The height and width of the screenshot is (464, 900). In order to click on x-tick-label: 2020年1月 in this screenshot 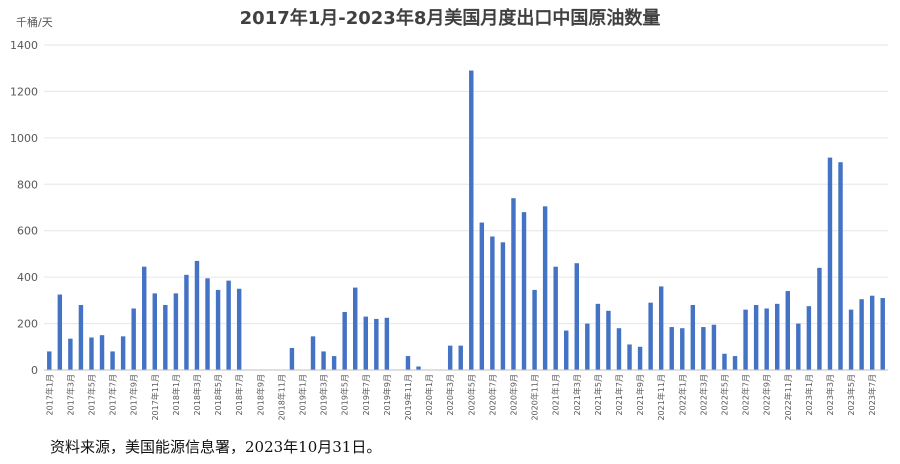, I will do `click(429, 394)`.